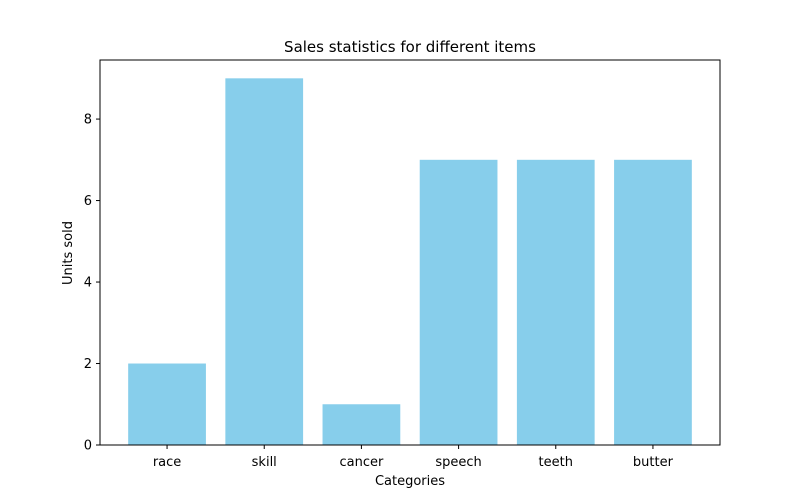 This screenshot has width=800, height=500. What do you see at coordinates (264, 462) in the screenshot?
I see `x-tick-label: skill` at bounding box center [264, 462].